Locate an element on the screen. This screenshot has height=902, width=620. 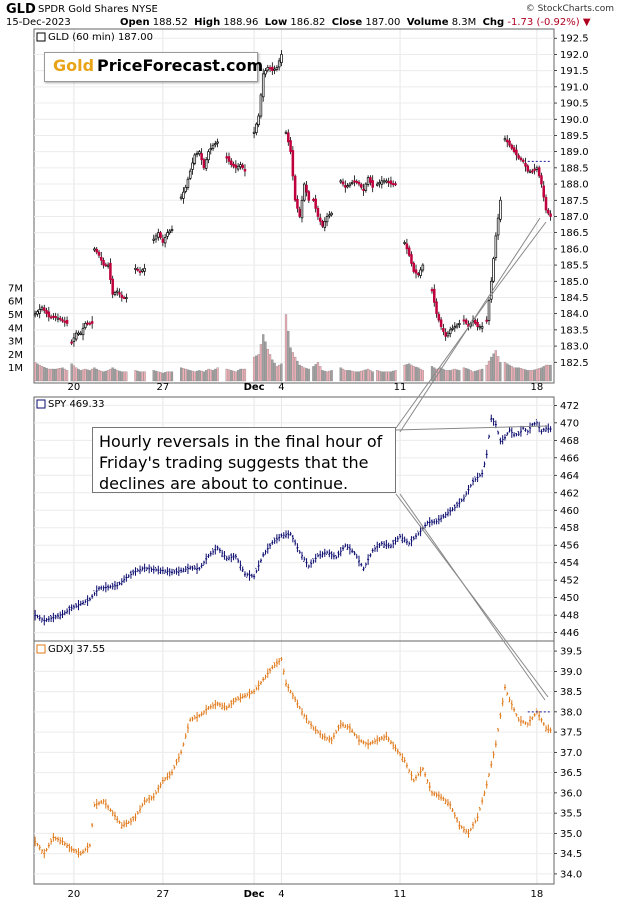
gld-y-tick-label: 186.5 is located at coordinates (574, 233).